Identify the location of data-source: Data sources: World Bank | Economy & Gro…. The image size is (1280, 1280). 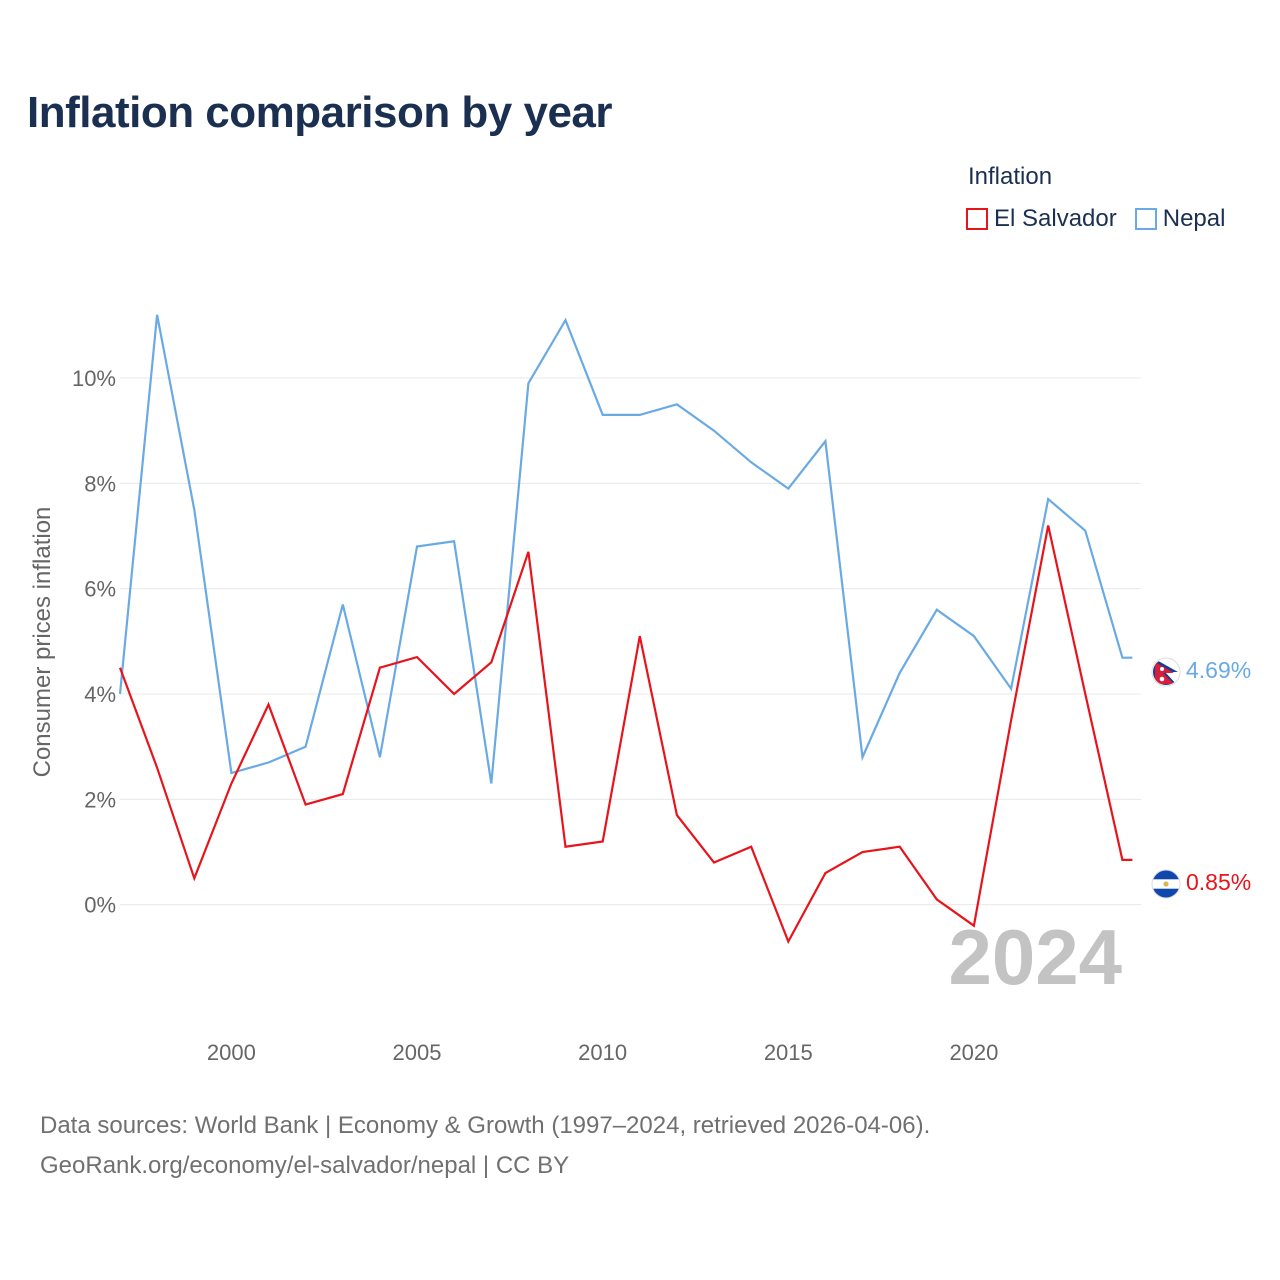
(485, 1146).